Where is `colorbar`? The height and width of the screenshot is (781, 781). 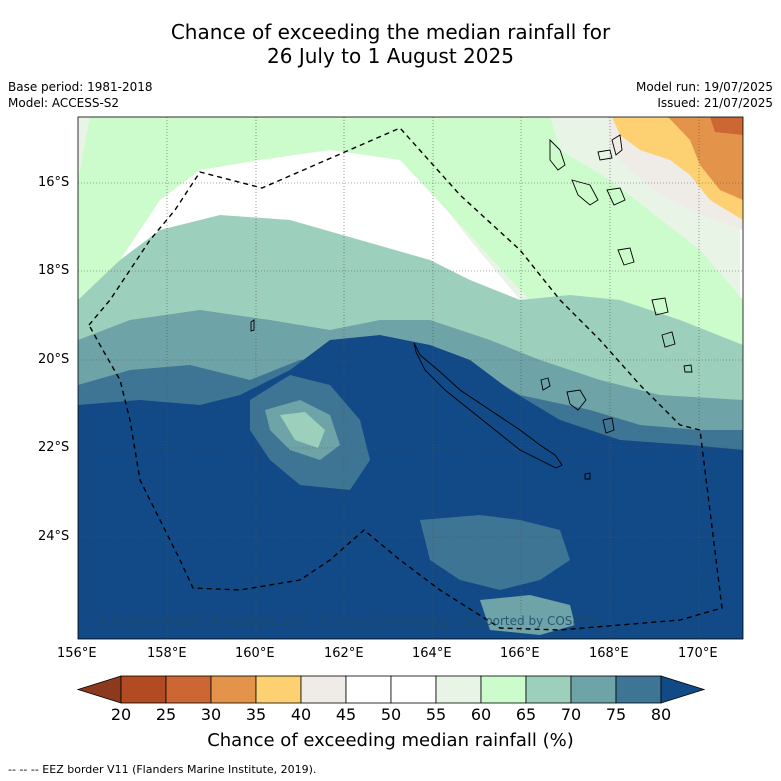
colorbar is located at coordinates (391, 689).